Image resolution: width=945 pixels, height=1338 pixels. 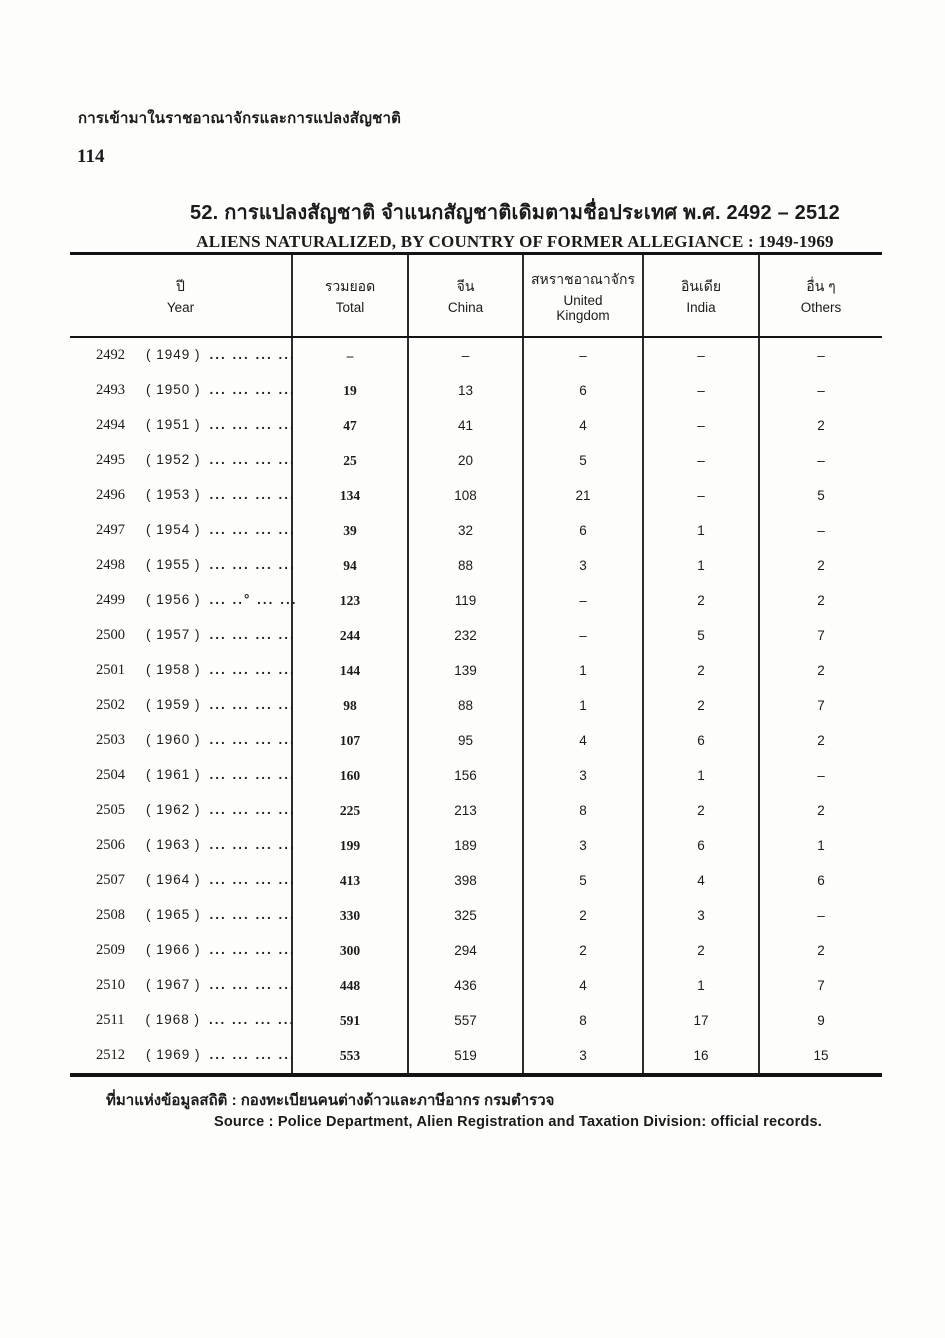 I want to click on united-kingdom-value: 8, so click(x=582, y=810).